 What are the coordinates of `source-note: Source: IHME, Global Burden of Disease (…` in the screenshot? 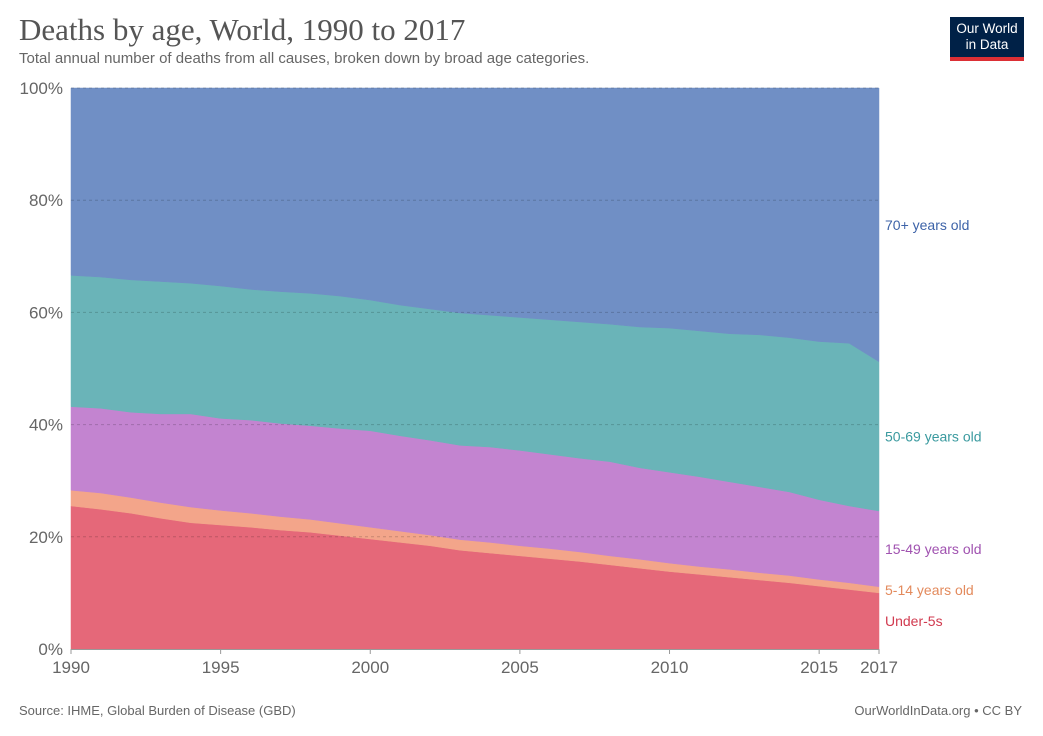 It's located at (157, 710).